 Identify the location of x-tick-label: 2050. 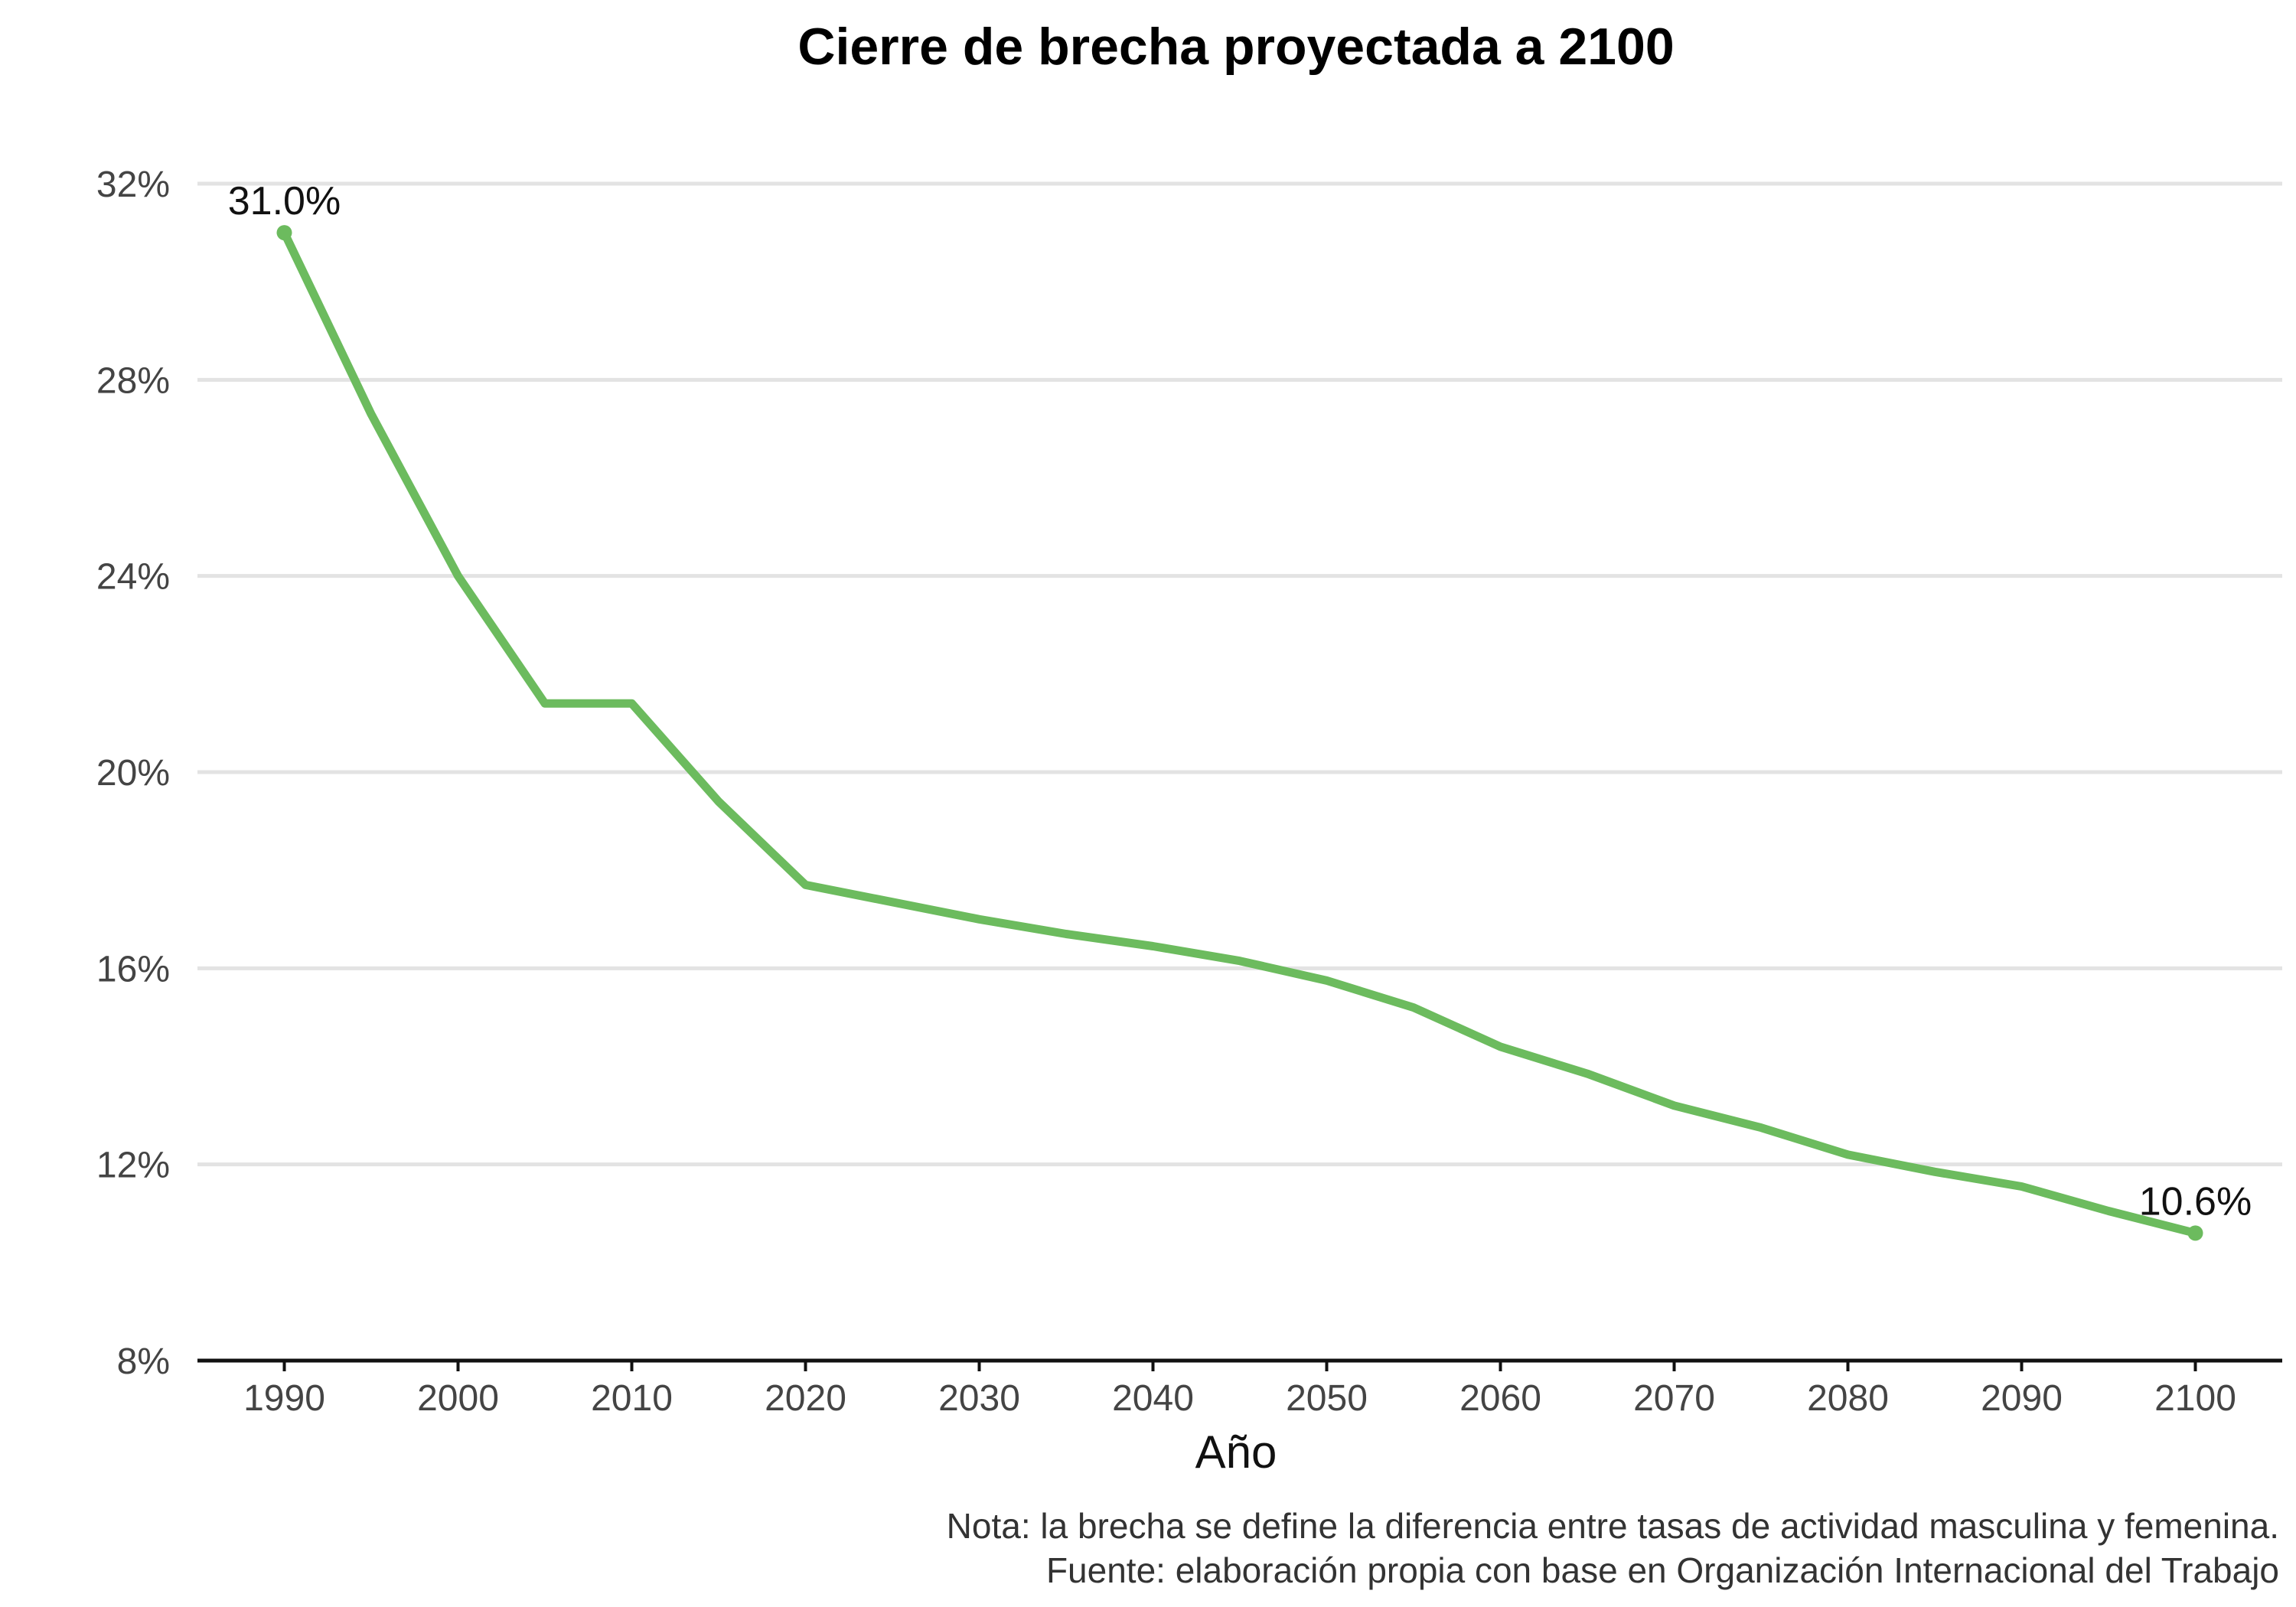
(1327, 1398).